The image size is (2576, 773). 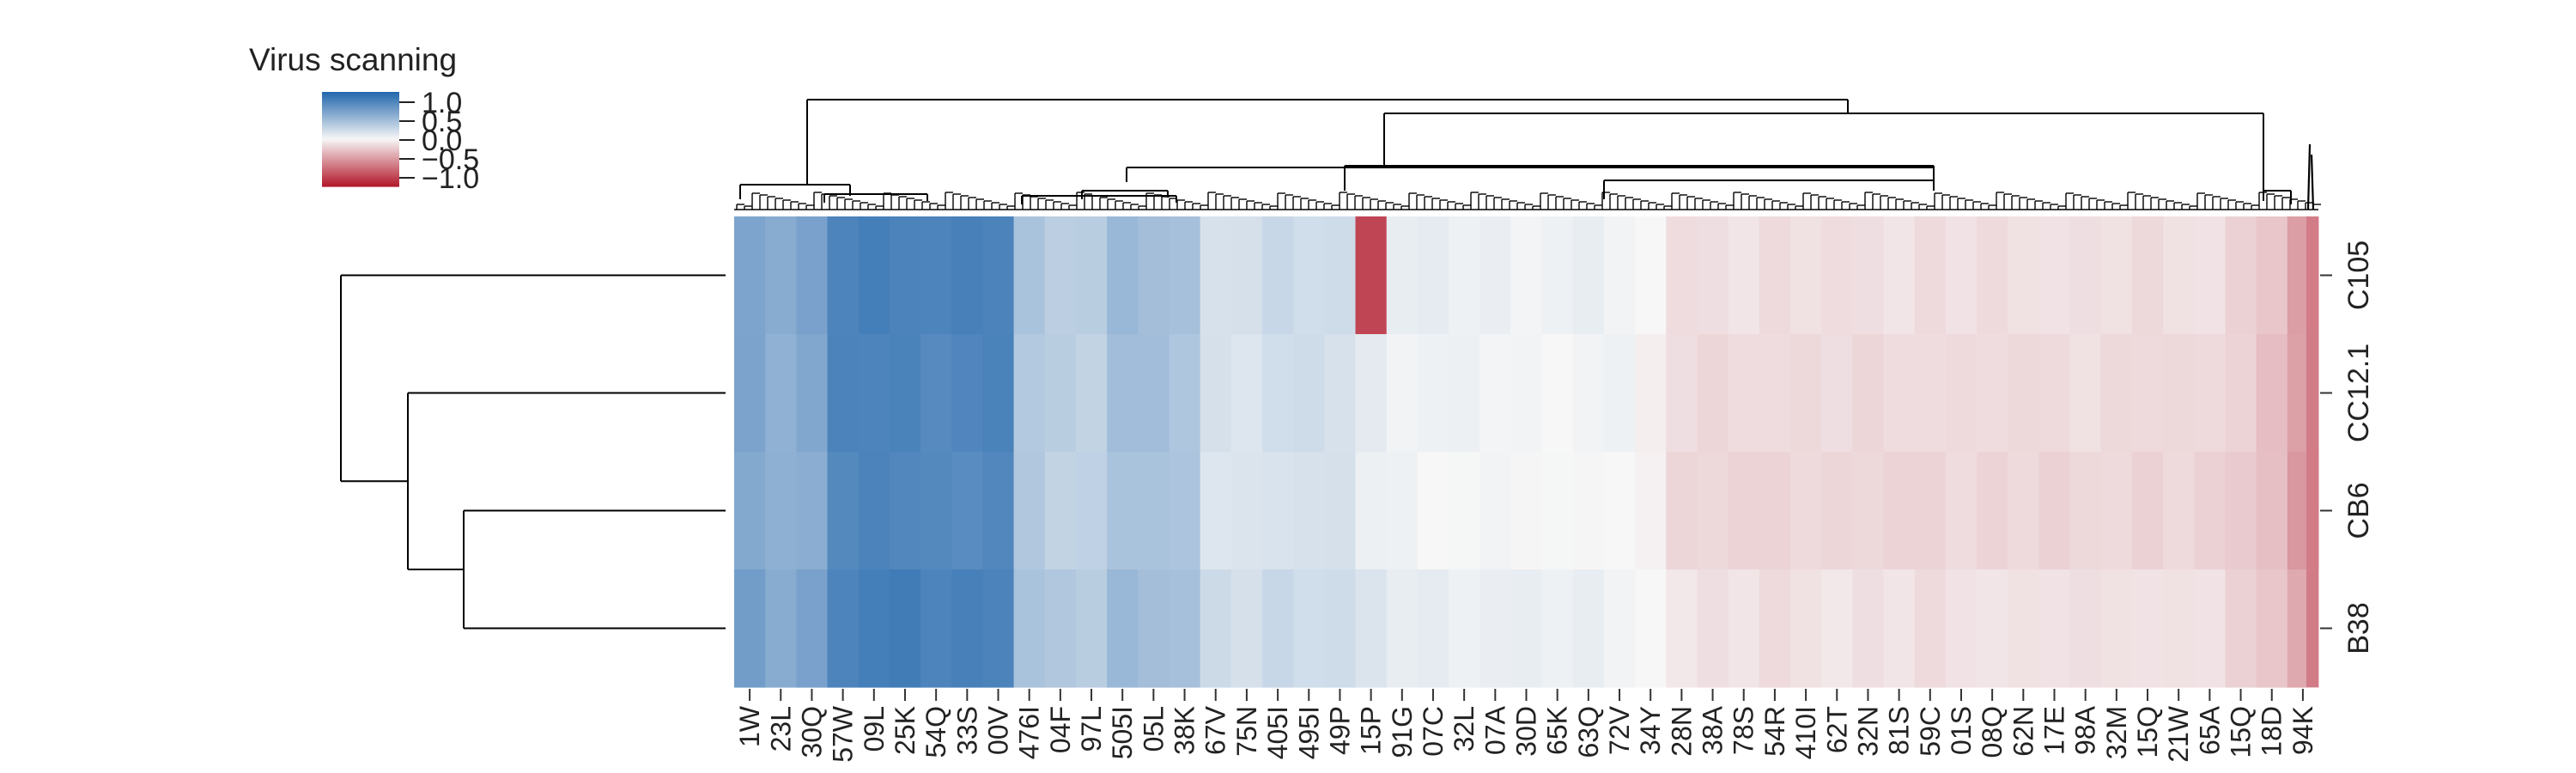 I want to click on column-label: 32L, so click(x=1464, y=729).